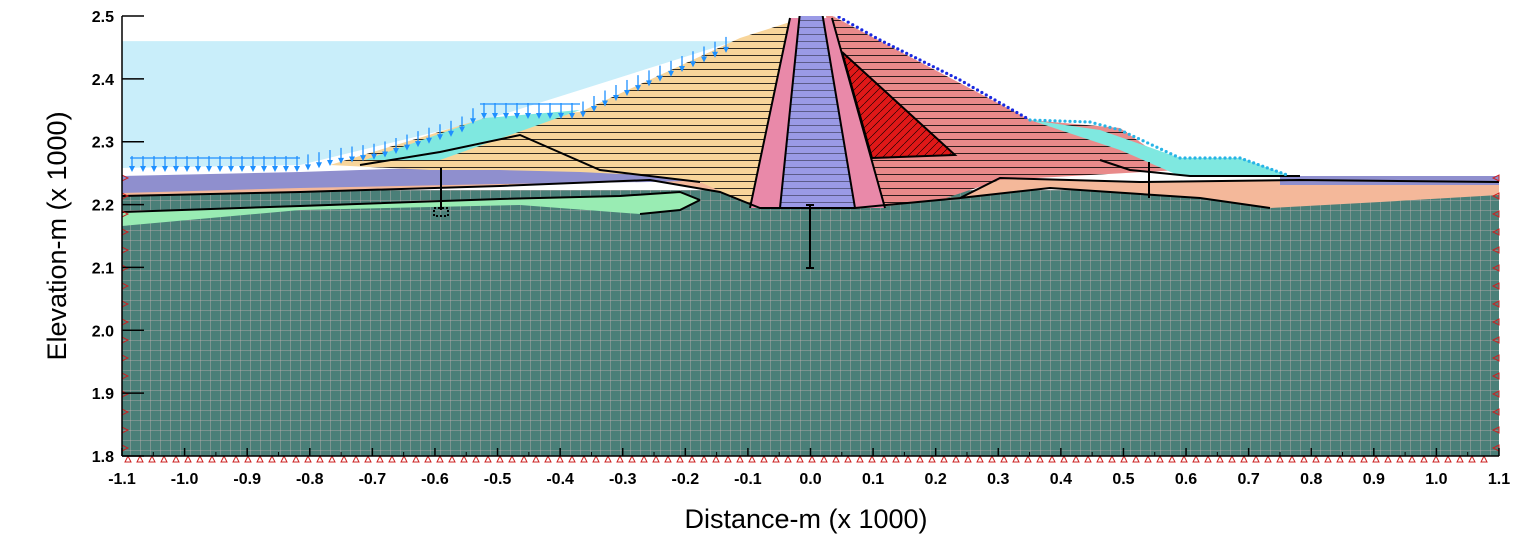 Image resolution: width=1517 pixels, height=544 pixels. I want to click on x-tick-label: 1.1, so click(1499, 479).